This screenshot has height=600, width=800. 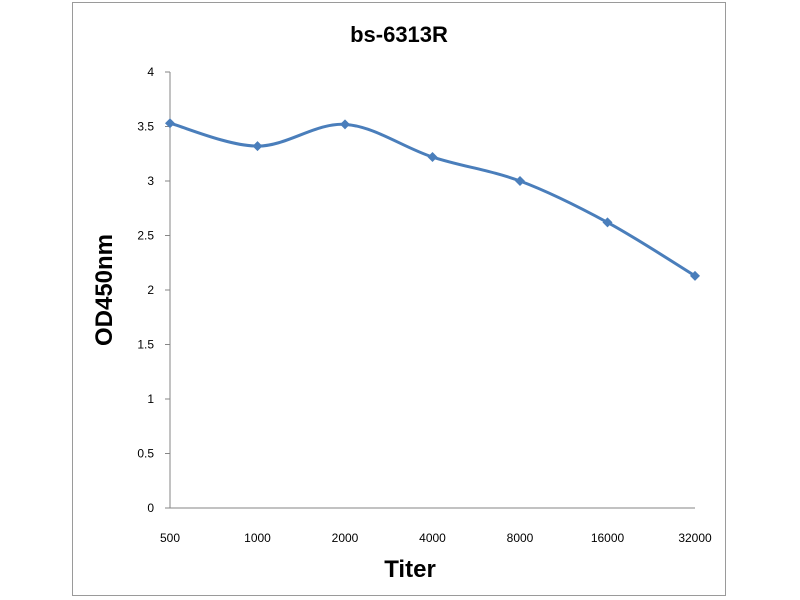 I want to click on x-tick-label: 32000, so click(x=695, y=538).